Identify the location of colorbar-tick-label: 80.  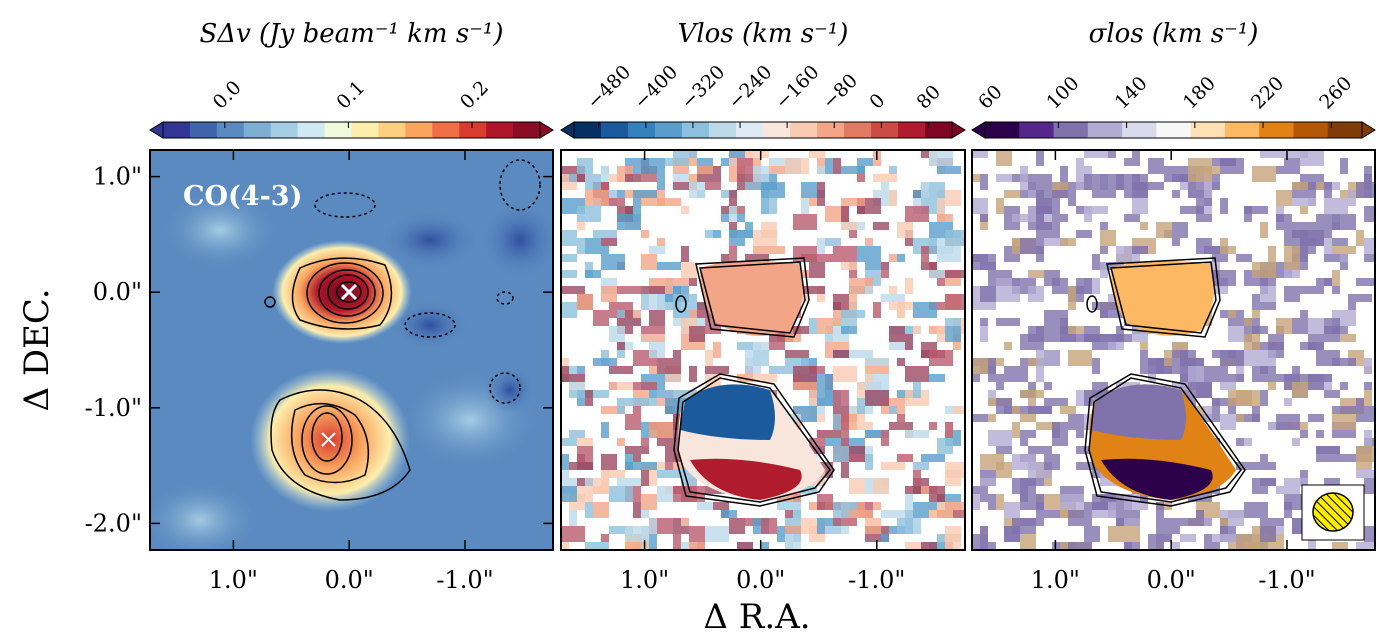
(928, 97).